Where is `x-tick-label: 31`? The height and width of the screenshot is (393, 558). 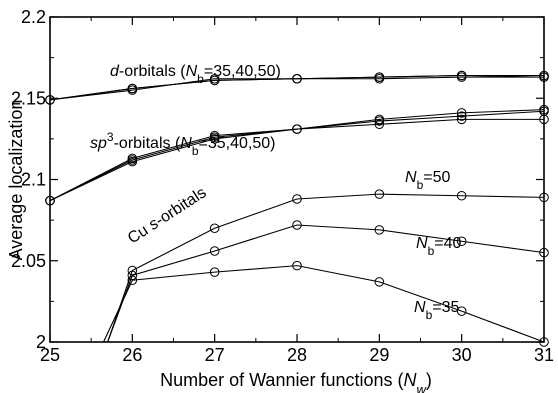 x-tick-label: 31 is located at coordinates (544, 355).